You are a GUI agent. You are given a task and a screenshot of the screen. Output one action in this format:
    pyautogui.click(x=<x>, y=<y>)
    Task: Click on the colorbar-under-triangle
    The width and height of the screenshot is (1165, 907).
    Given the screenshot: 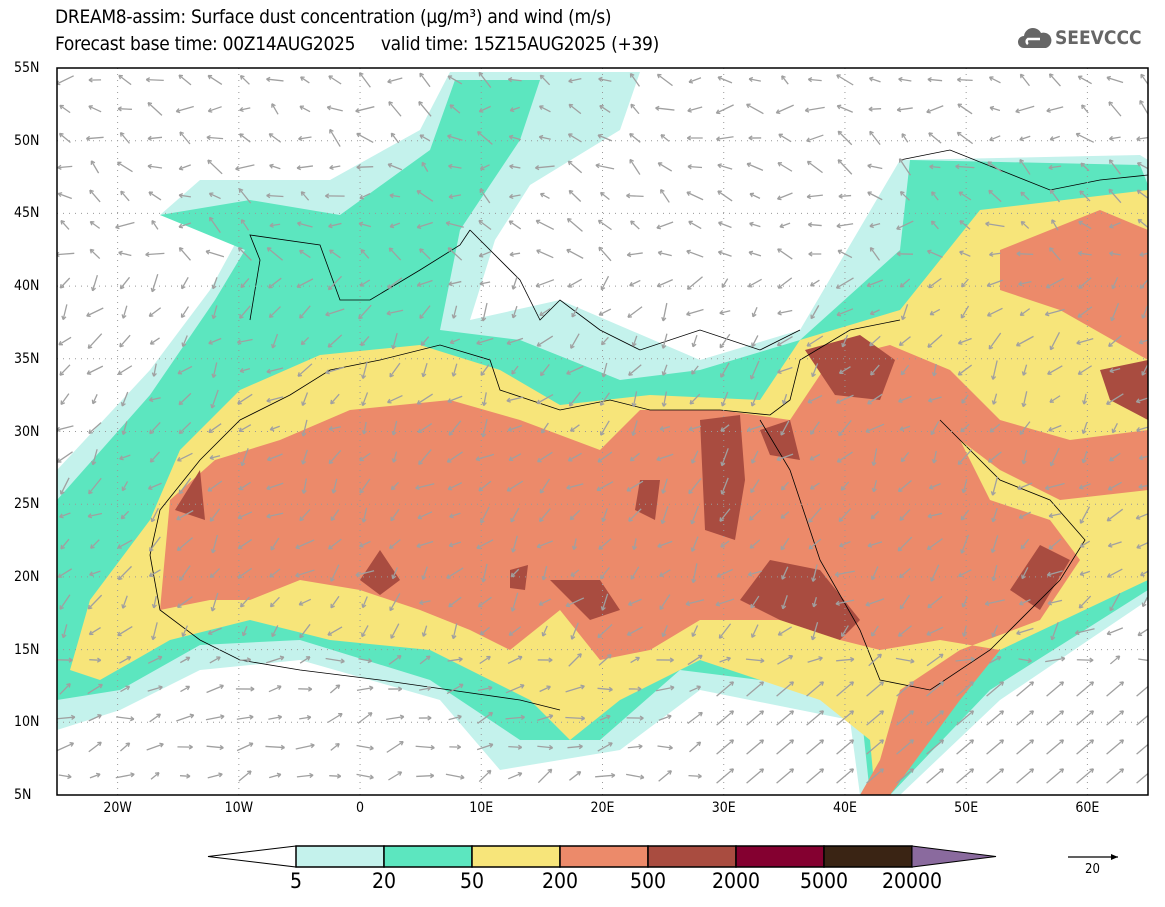 What is the action you would take?
    pyautogui.click(x=252, y=856)
    